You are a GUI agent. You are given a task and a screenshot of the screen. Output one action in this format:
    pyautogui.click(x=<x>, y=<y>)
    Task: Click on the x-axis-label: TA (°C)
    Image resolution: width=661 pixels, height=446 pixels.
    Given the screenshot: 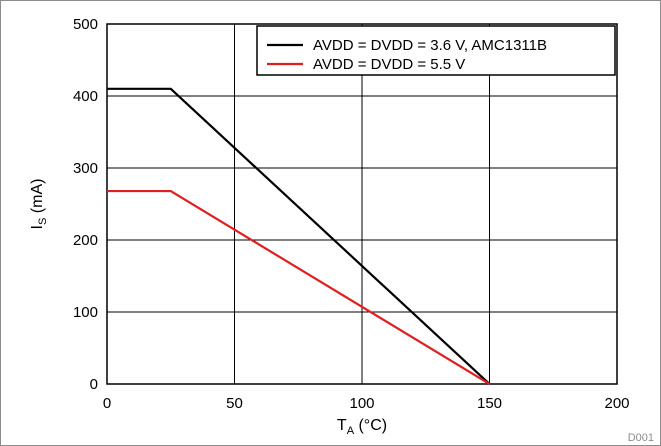 What is the action you would take?
    pyautogui.click(x=362, y=427)
    